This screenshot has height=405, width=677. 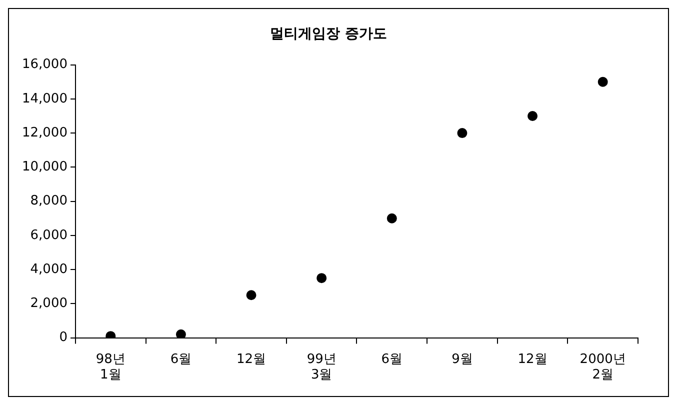 I want to click on y-tick-label: 6,000, so click(x=49, y=235).